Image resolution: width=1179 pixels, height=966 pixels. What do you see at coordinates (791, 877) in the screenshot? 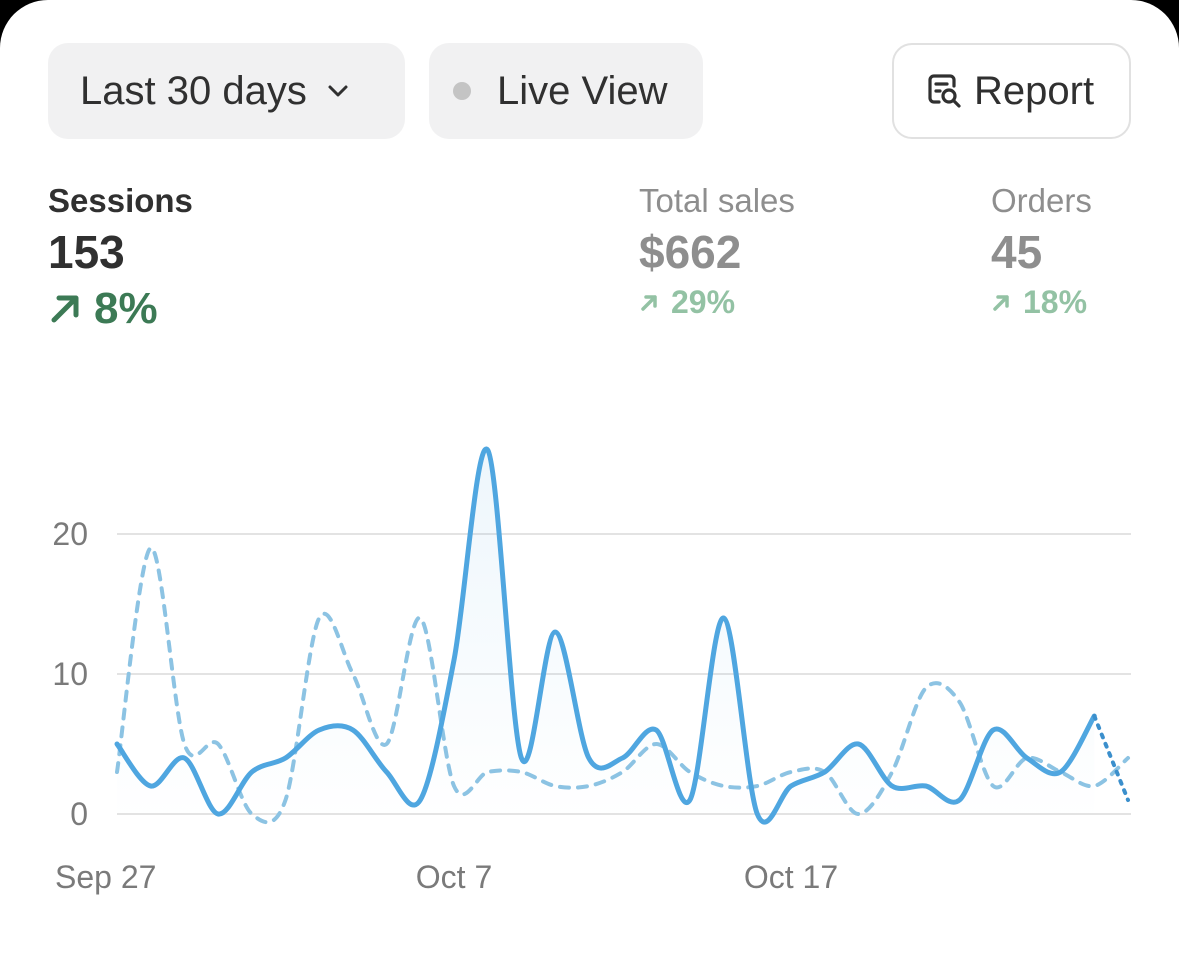
I see `x-tick-label: Oct 17` at bounding box center [791, 877].